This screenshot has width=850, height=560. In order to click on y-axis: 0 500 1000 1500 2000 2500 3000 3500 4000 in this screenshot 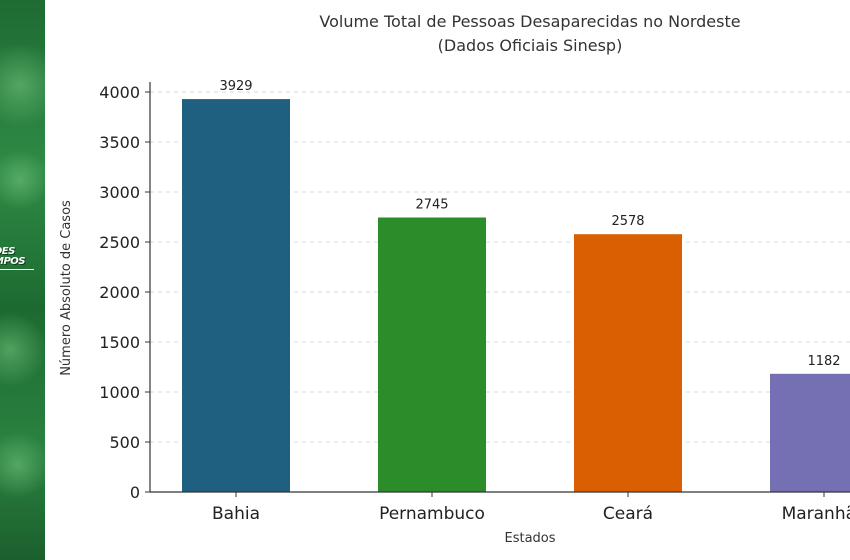, I will do `click(125, 292)`.